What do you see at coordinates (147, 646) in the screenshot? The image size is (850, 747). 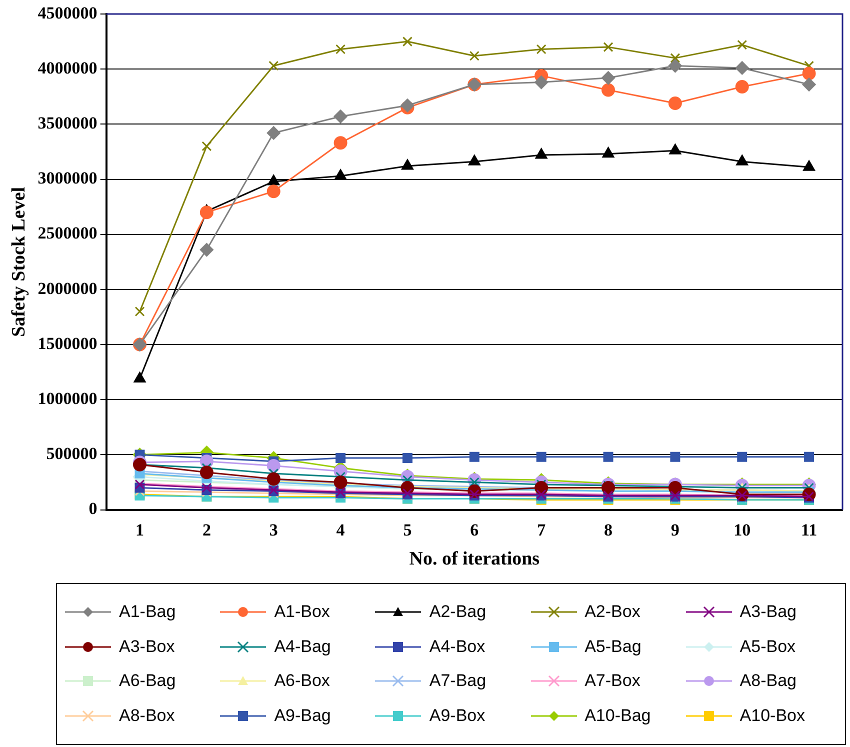 I see `legend-label: A3-Box` at bounding box center [147, 646].